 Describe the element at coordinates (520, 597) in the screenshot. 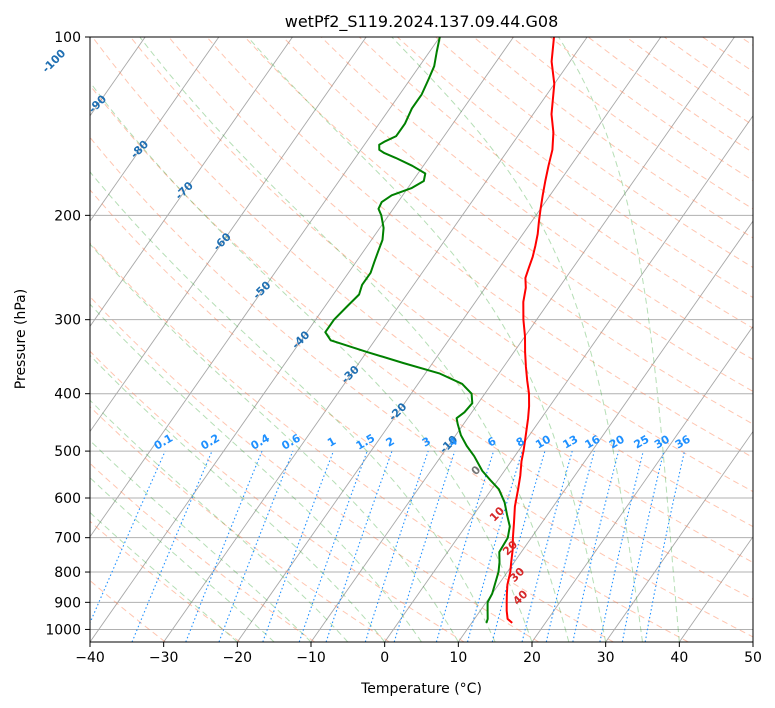

I see `theta-e-label: 40` at that location.